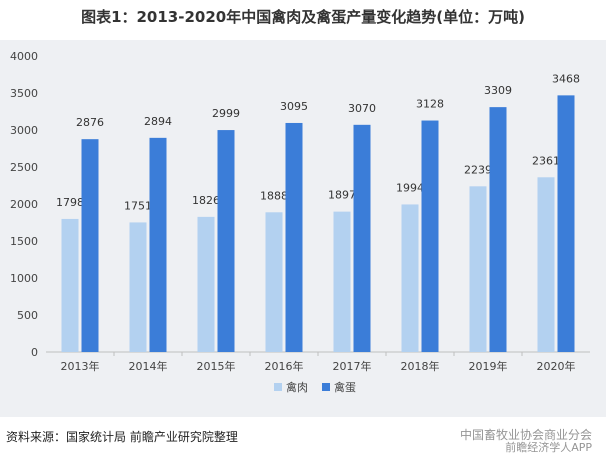 The image size is (606, 459). Describe the element at coordinates (138, 205) in the screenshot. I see `data-label: 1751` at that location.